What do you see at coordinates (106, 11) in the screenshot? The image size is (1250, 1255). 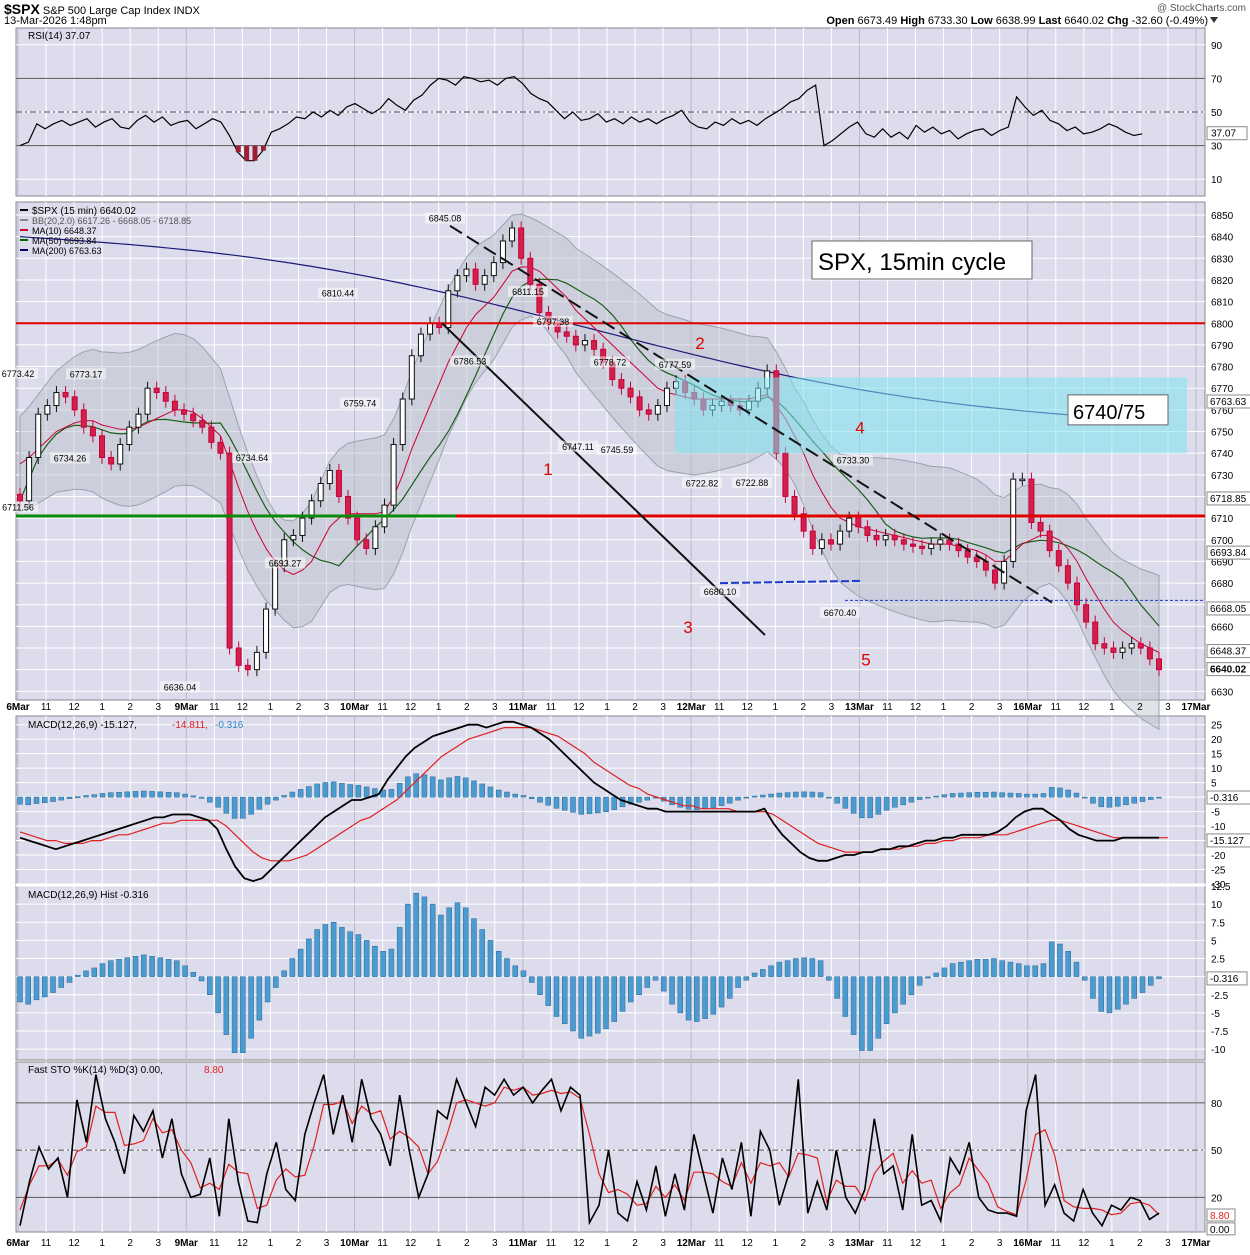 I see `symbol-name: S&P 500 Large Cap Index` at bounding box center [106, 11].